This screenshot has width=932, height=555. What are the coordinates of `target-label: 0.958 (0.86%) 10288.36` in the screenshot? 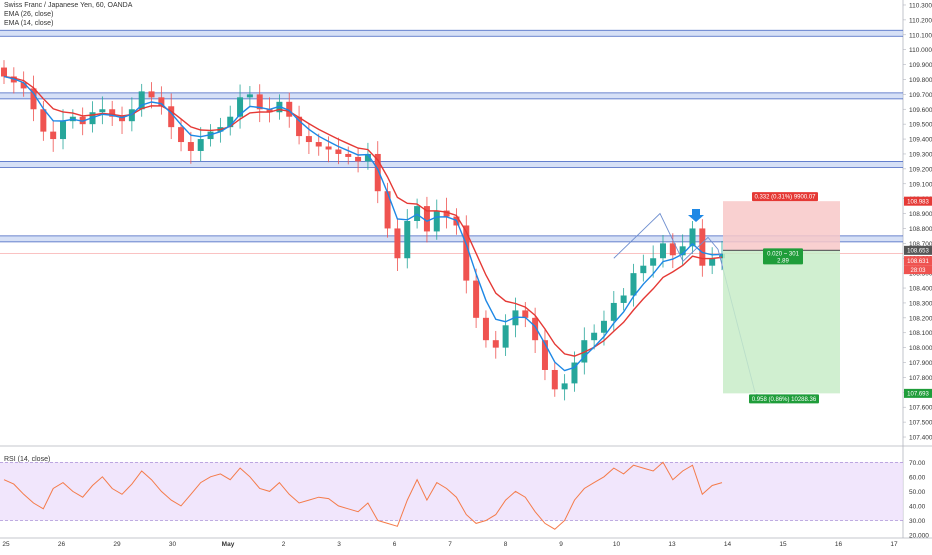 It's located at (784, 400).